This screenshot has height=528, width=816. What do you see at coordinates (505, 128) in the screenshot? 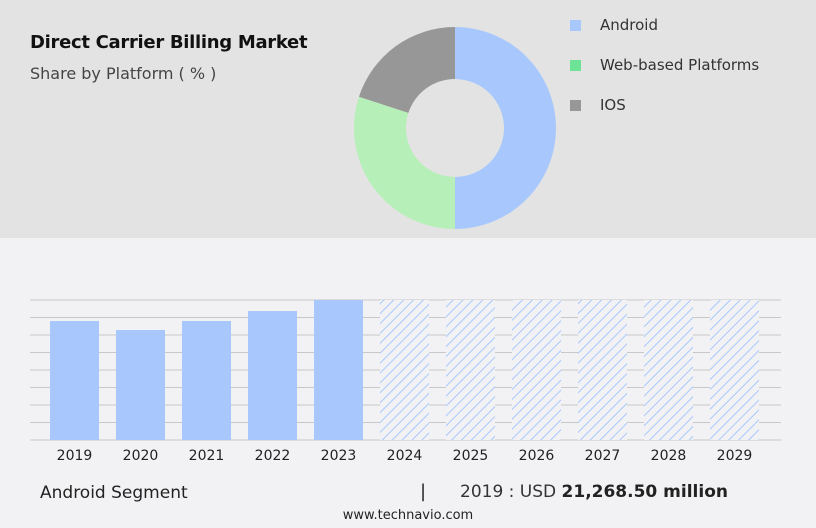
I see `donut-slice-android` at bounding box center [505, 128].